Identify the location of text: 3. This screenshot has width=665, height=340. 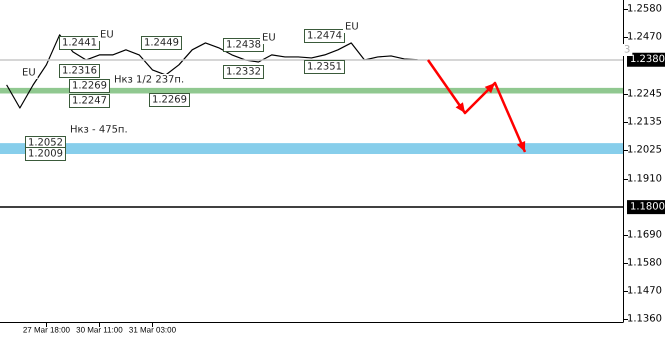
(627, 50).